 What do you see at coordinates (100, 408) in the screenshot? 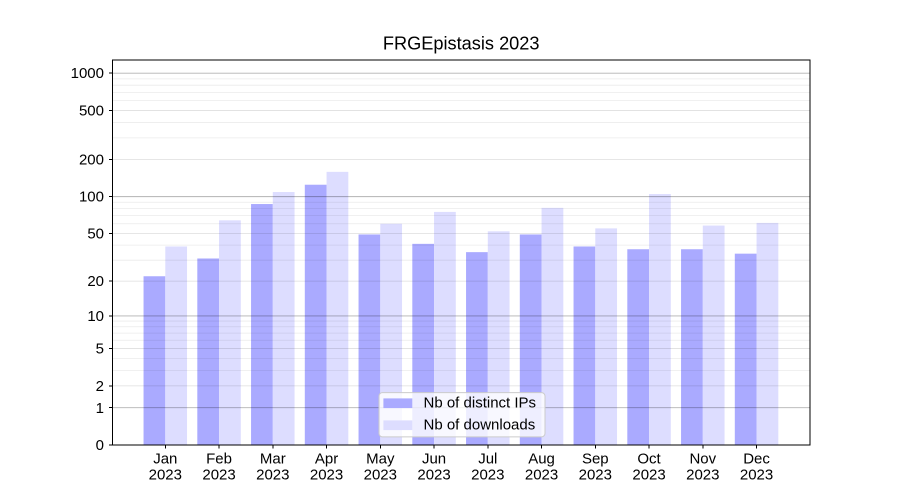
I see `svg-text: 1` at bounding box center [100, 408].